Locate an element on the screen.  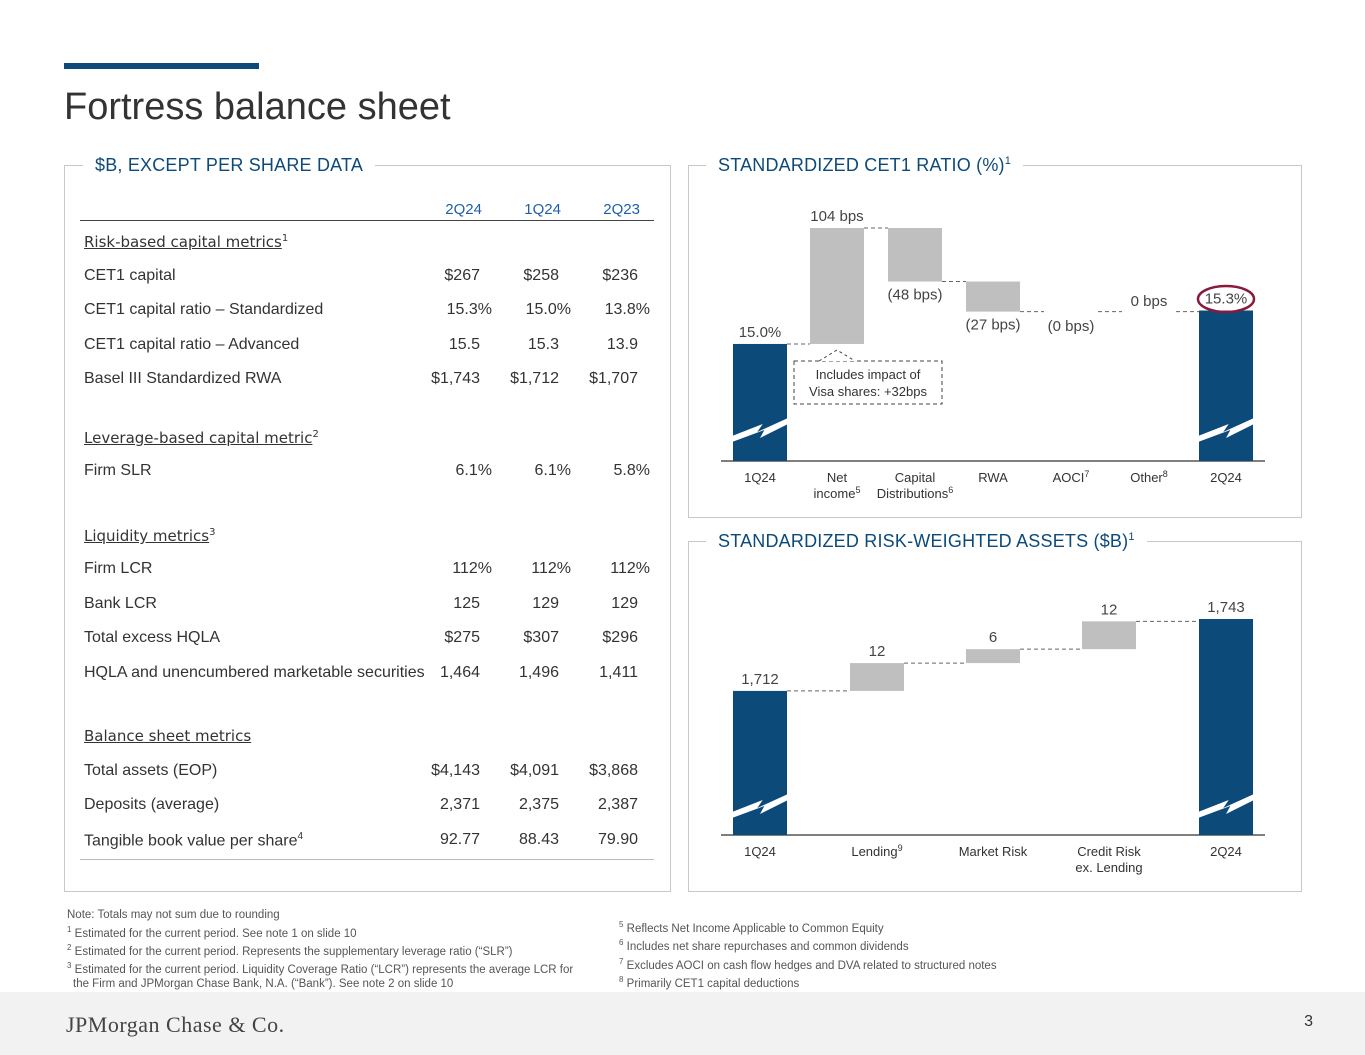
table-cell: $1,743 is located at coordinates (455, 378).